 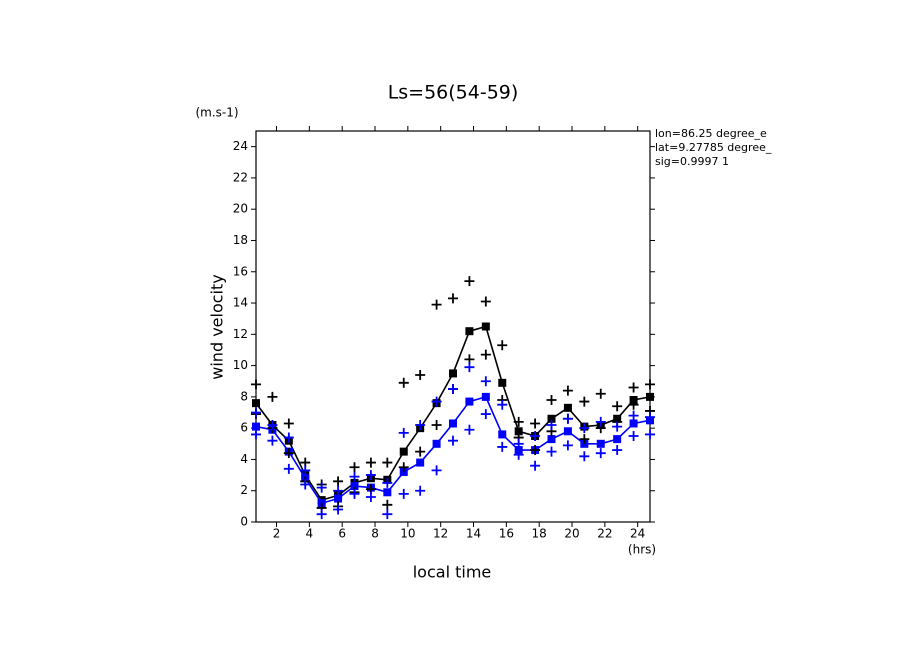 I want to click on y-tick-label: 2, so click(x=244, y=490).